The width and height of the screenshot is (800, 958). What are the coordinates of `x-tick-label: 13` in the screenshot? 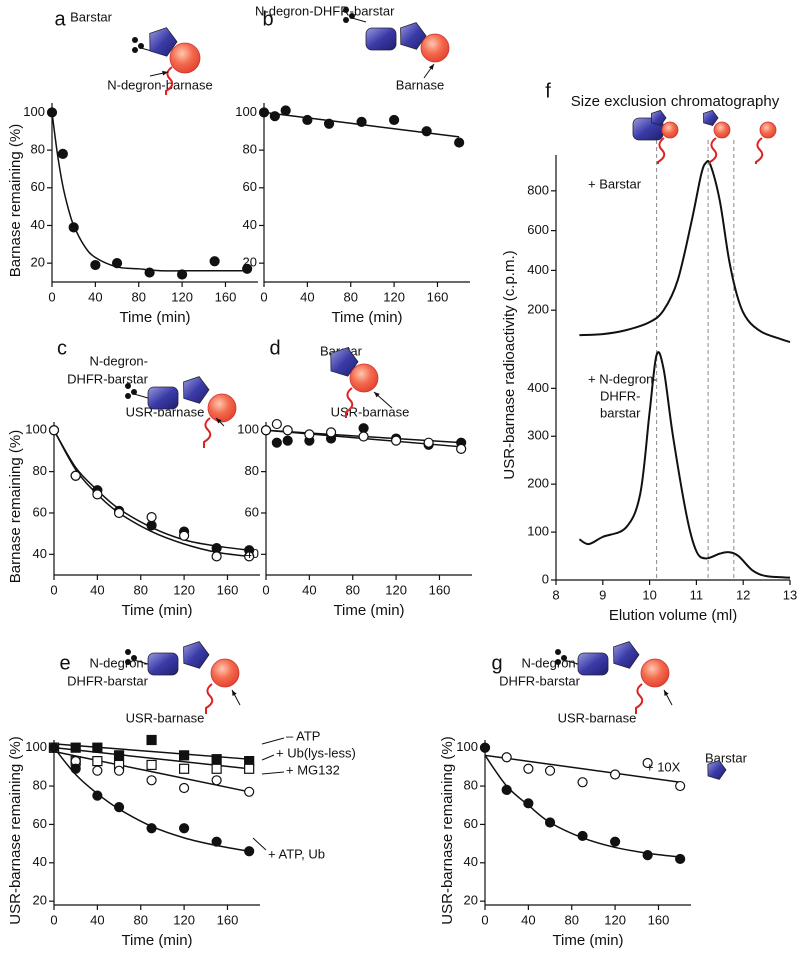 It's located at (790, 594).